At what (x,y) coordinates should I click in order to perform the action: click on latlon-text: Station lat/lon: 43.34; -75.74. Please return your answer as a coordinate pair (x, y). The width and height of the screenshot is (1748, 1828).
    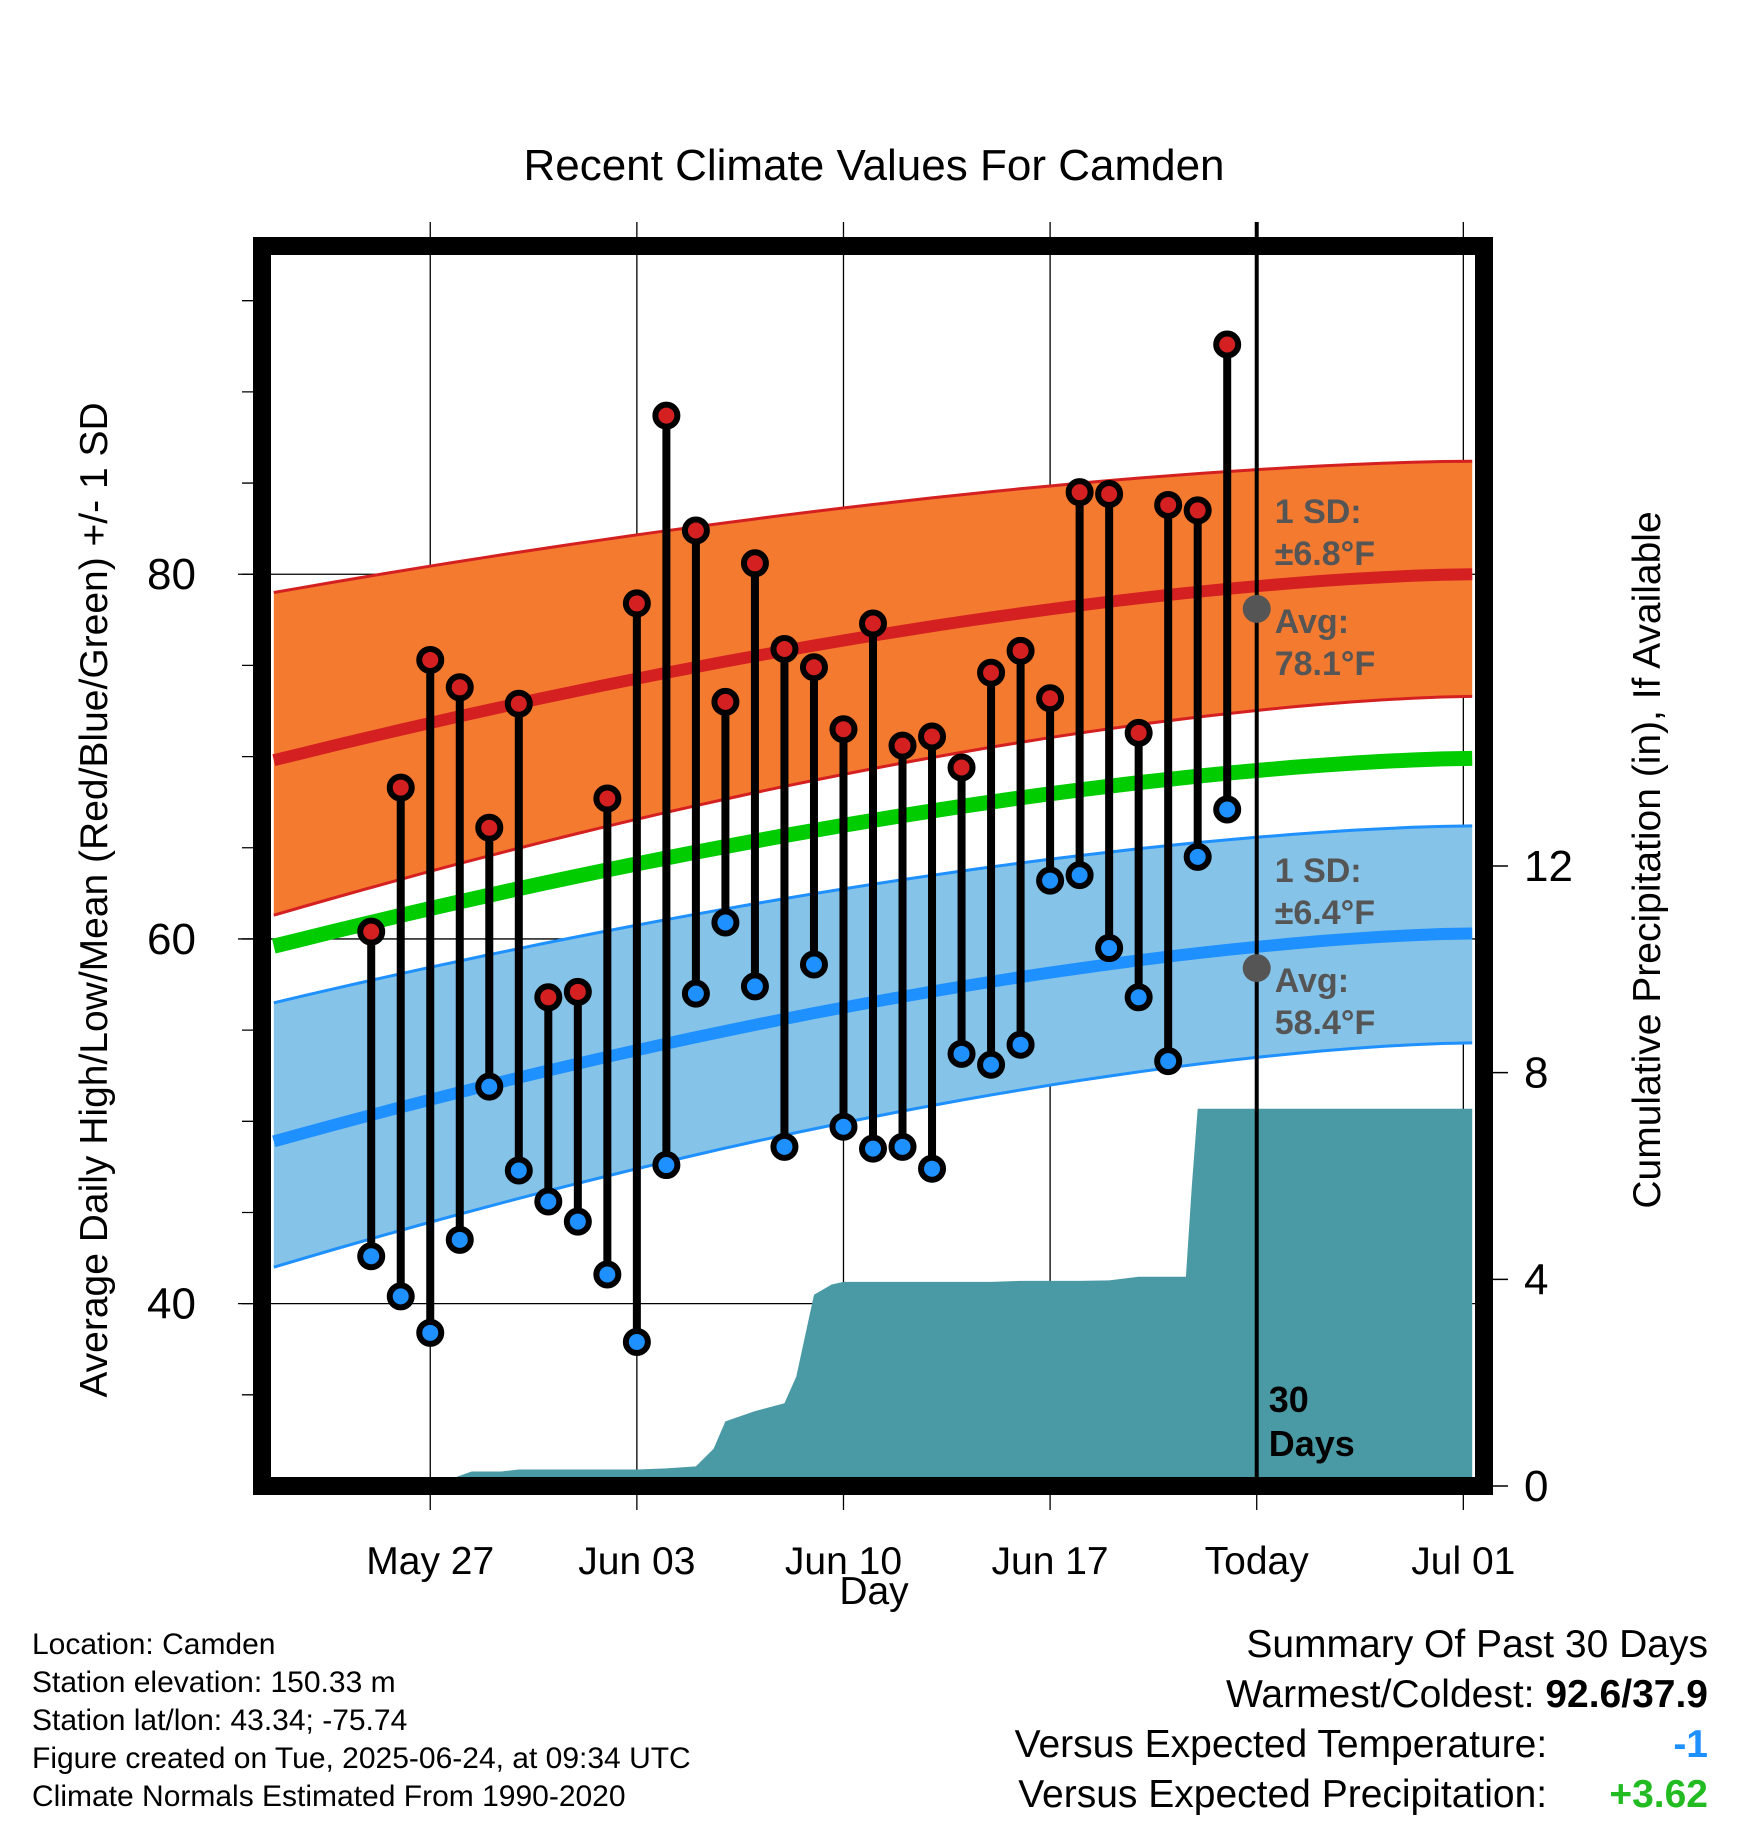
    Looking at the image, I should click on (220, 1720).